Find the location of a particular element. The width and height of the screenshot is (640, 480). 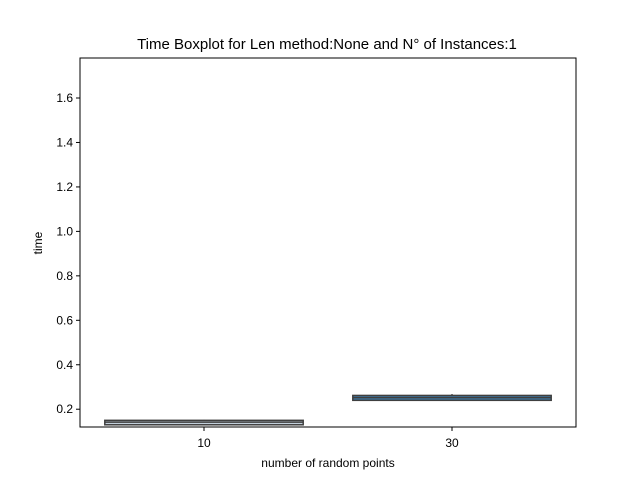

boxes-layer is located at coordinates (328, 410).